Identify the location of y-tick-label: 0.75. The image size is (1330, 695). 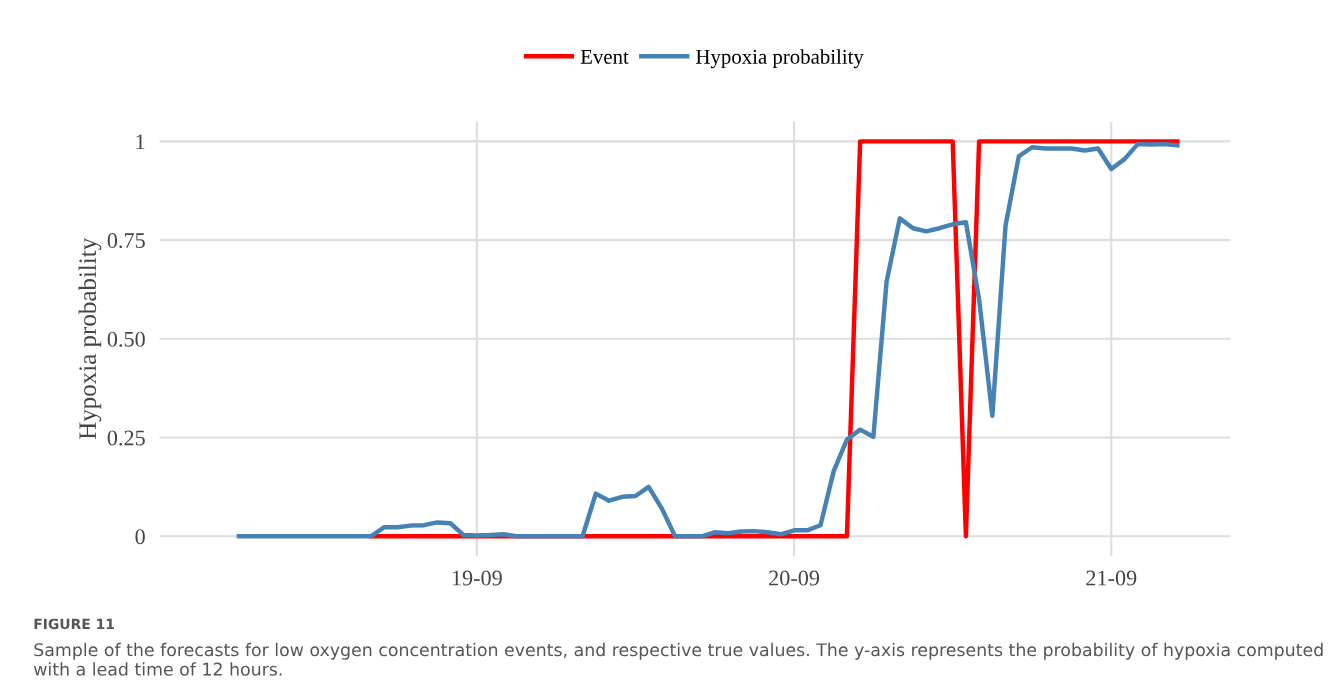
(126, 241).